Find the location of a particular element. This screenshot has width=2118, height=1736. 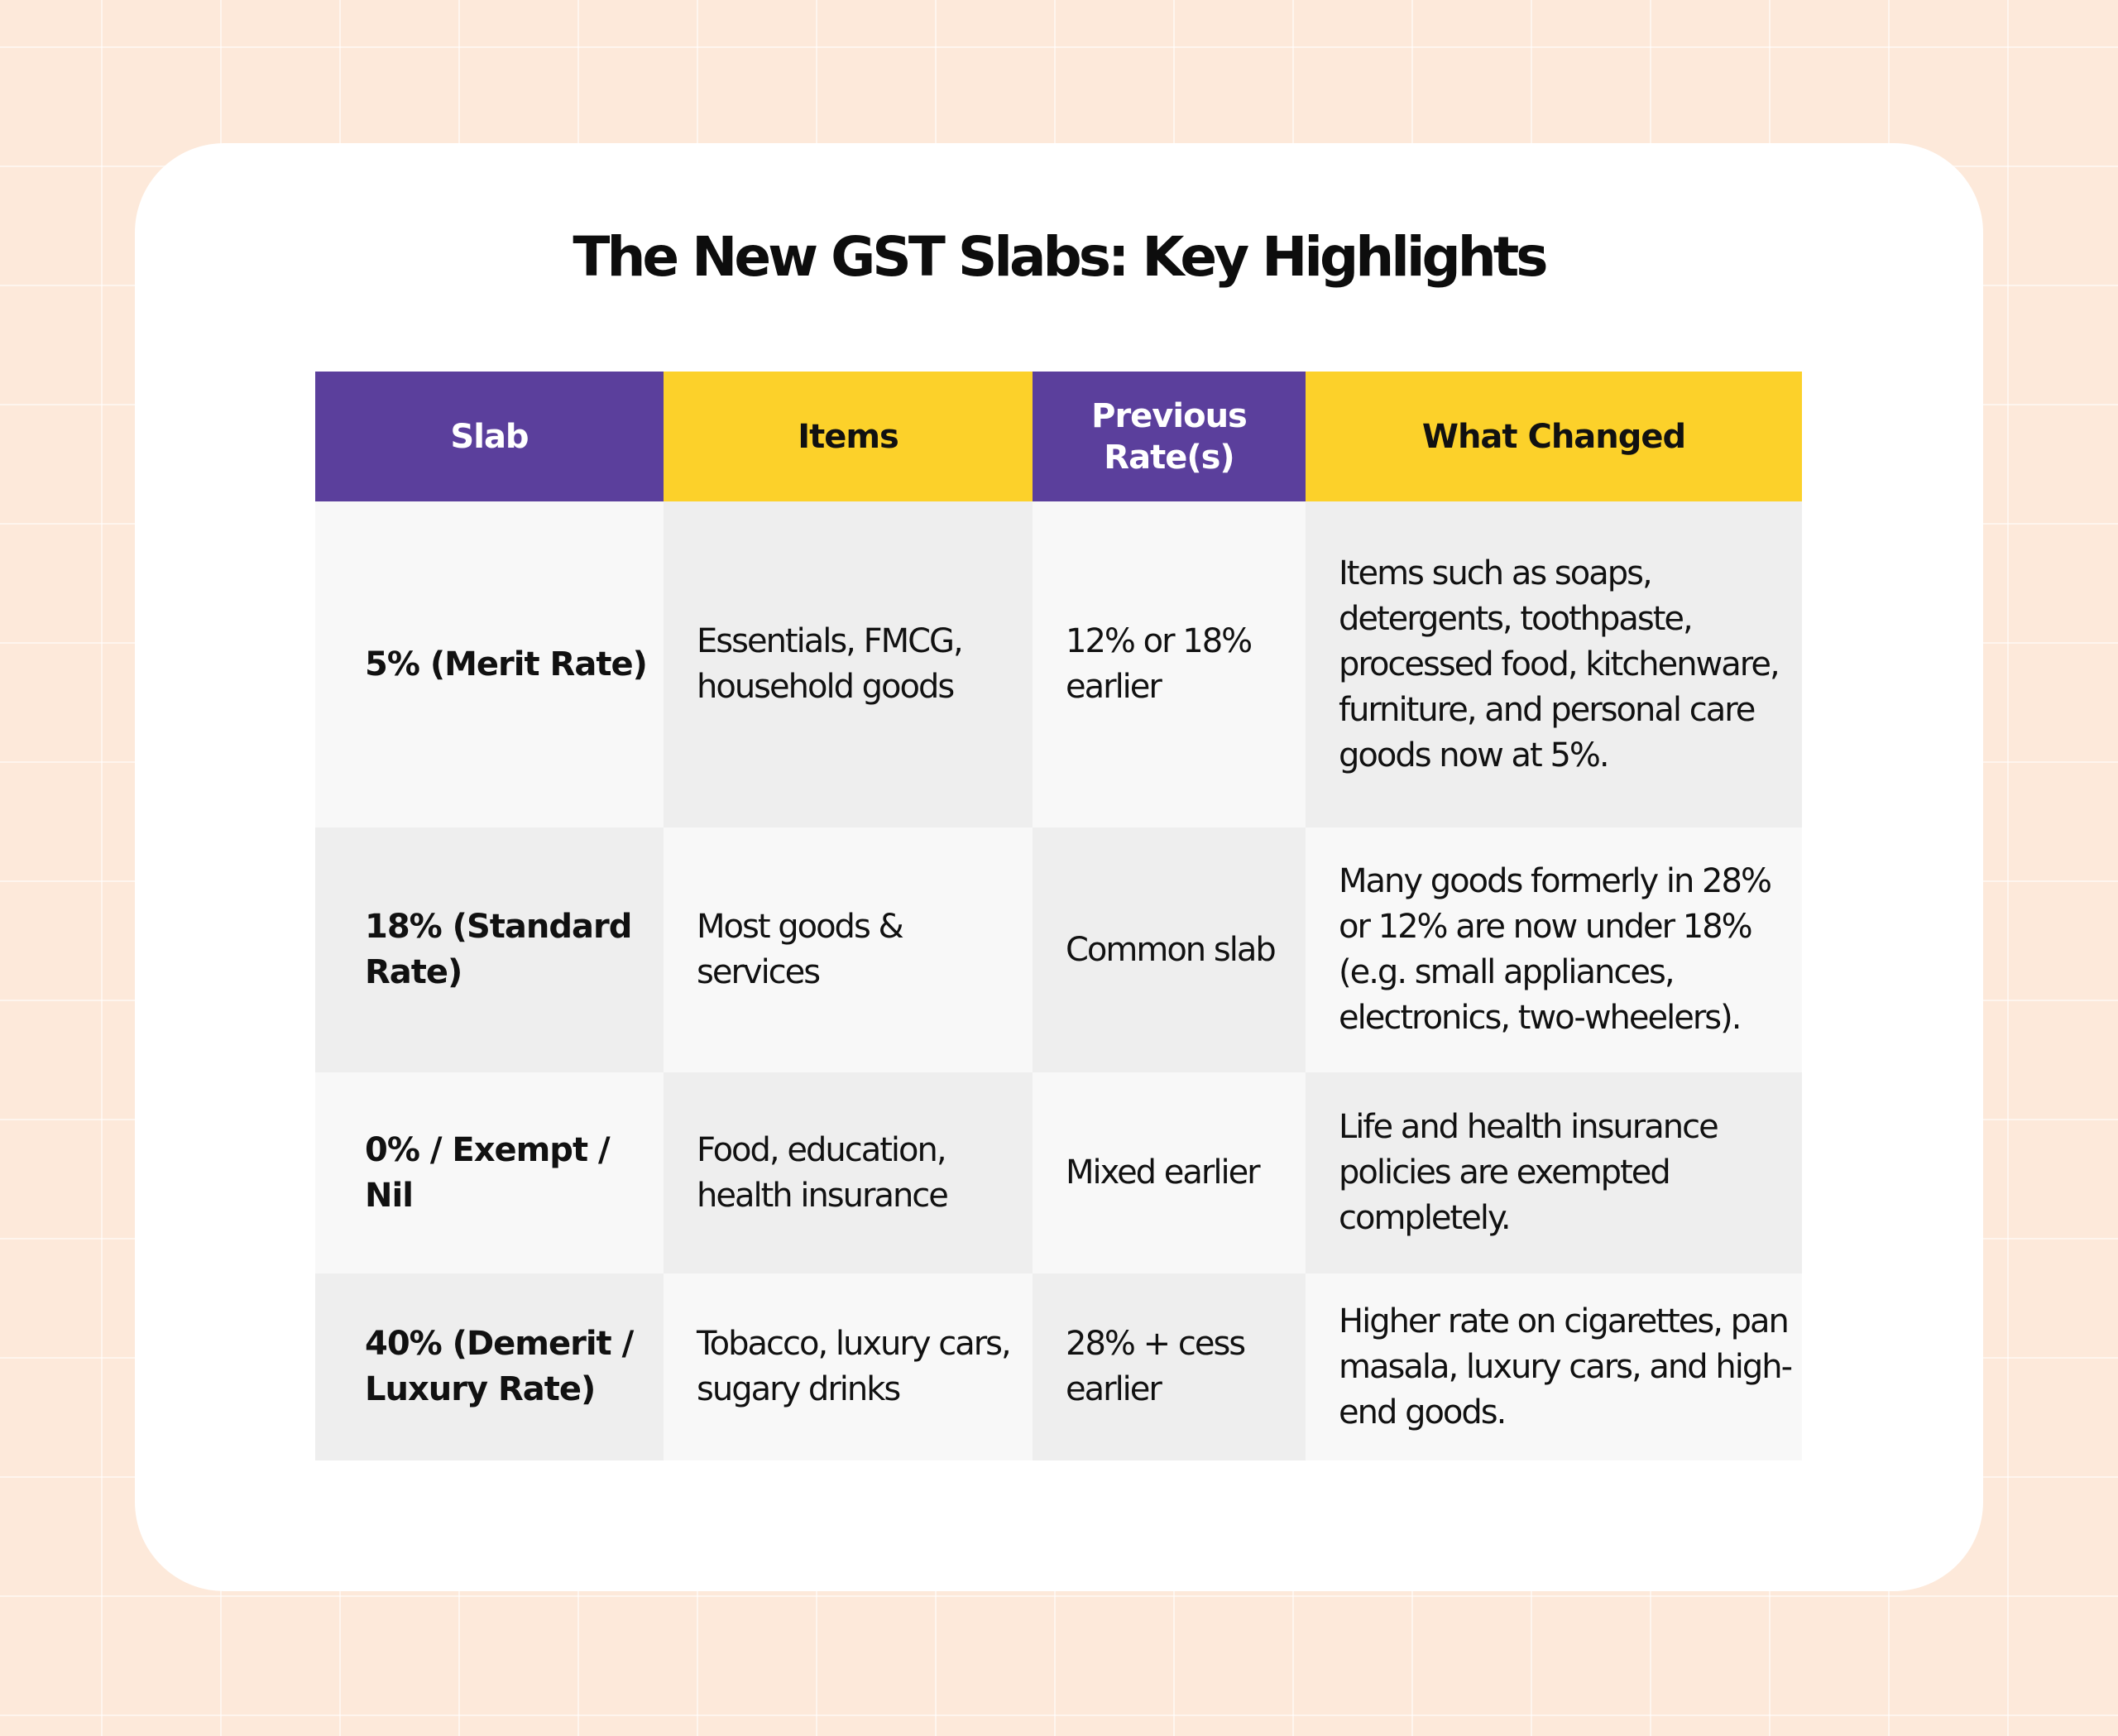

slab-cell: 5% (Merit Rate) is located at coordinates (490, 664).